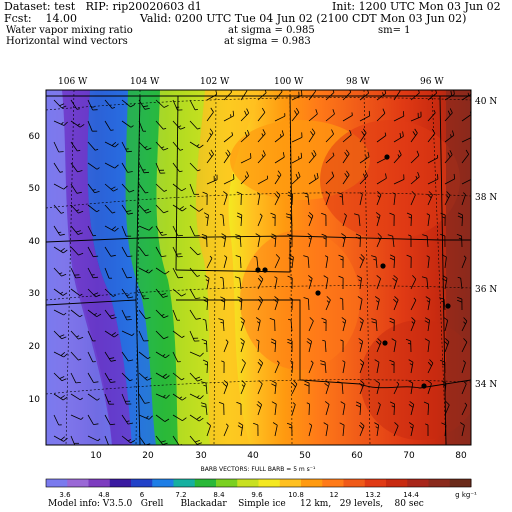  What do you see at coordinates (258, 483) in the screenshot?
I see `colorbar-frame` at bounding box center [258, 483].